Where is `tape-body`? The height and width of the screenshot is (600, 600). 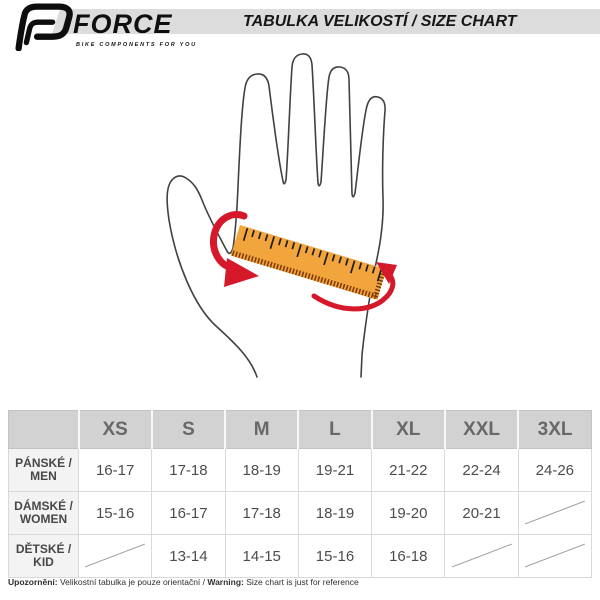
tape-body is located at coordinates (308, 262).